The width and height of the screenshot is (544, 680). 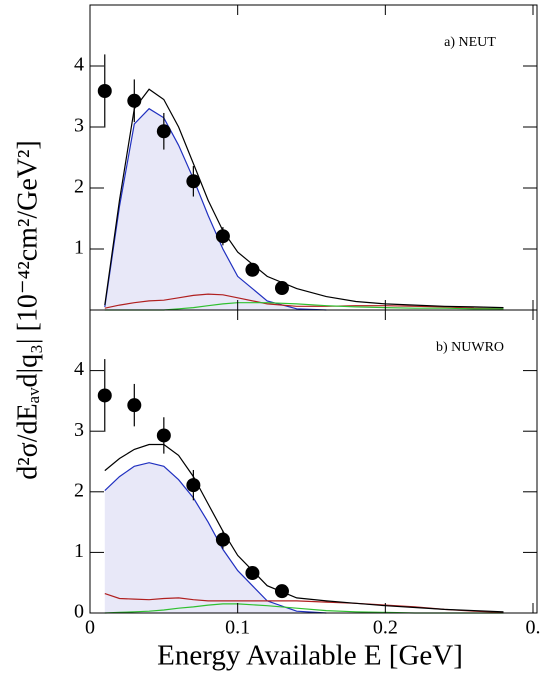 What do you see at coordinates (27, 309) in the screenshot?
I see `y-axis-label: d²σ/dEₐᵥd|q₃| [10⁻⁴²cm²/GeV²]` at bounding box center [27, 309].